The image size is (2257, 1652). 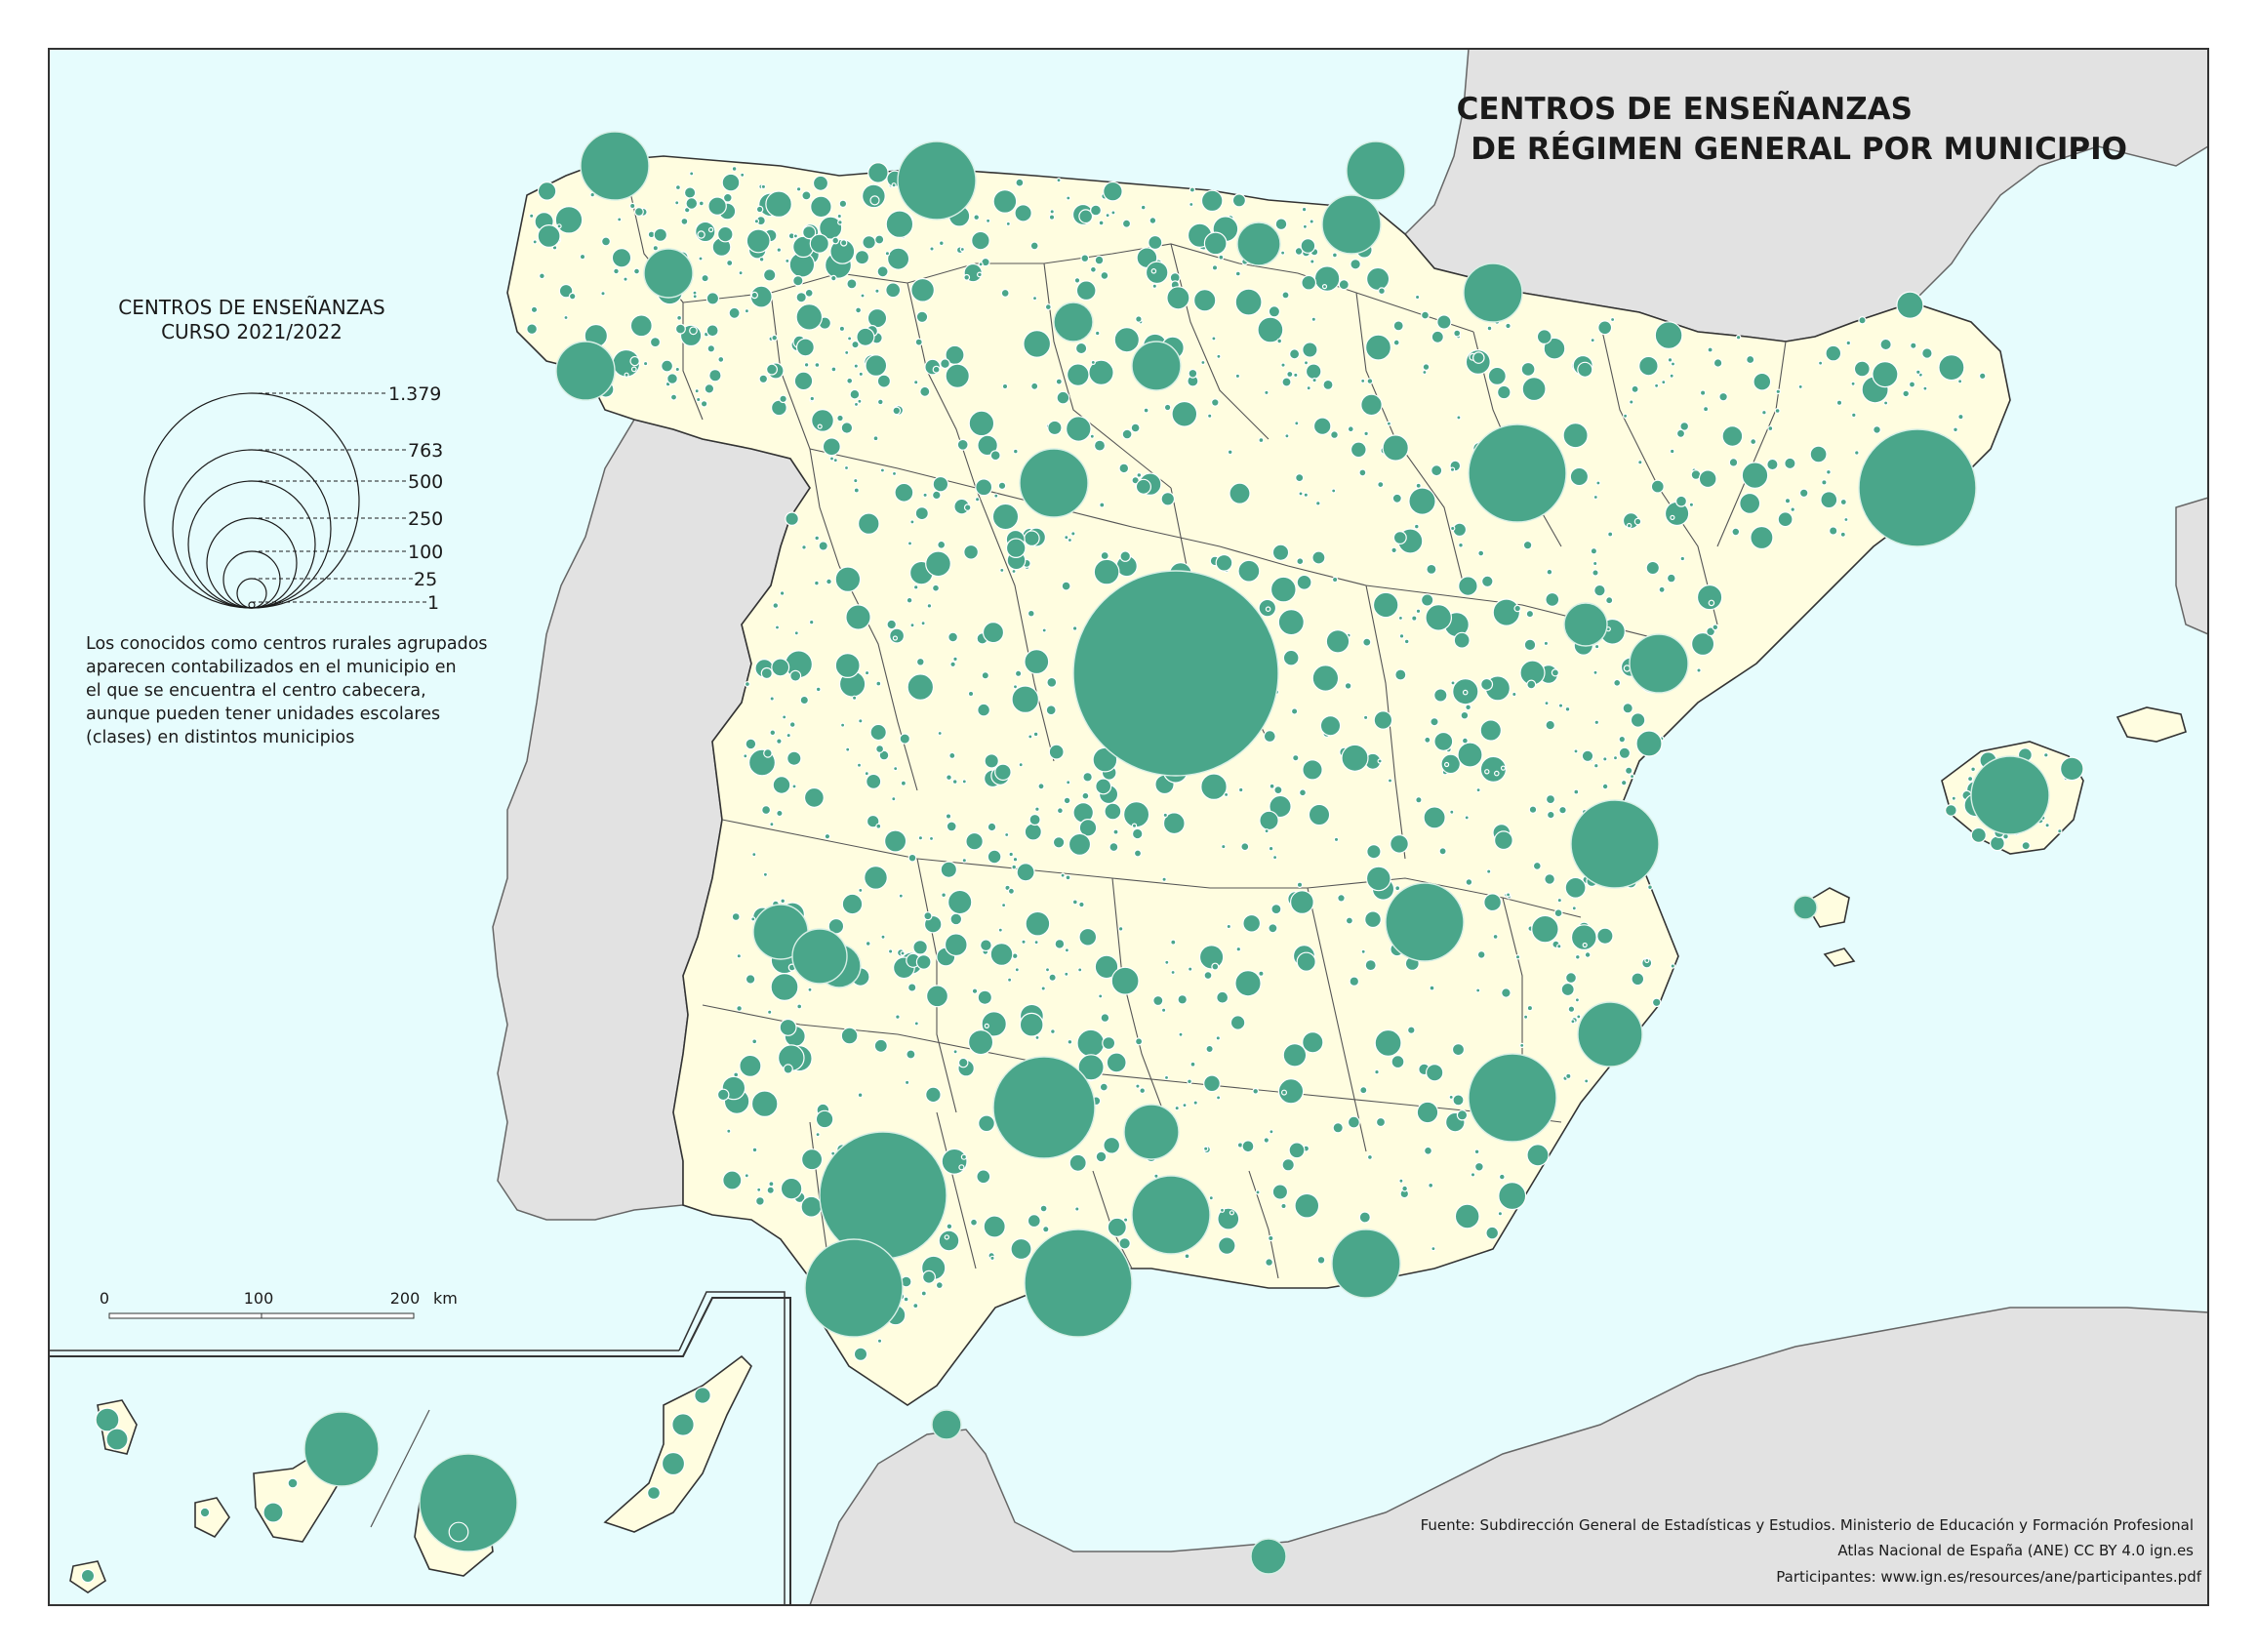 What do you see at coordinates (819, 957) in the screenshot?
I see `caceres-bubble` at bounding box center [819, 957].